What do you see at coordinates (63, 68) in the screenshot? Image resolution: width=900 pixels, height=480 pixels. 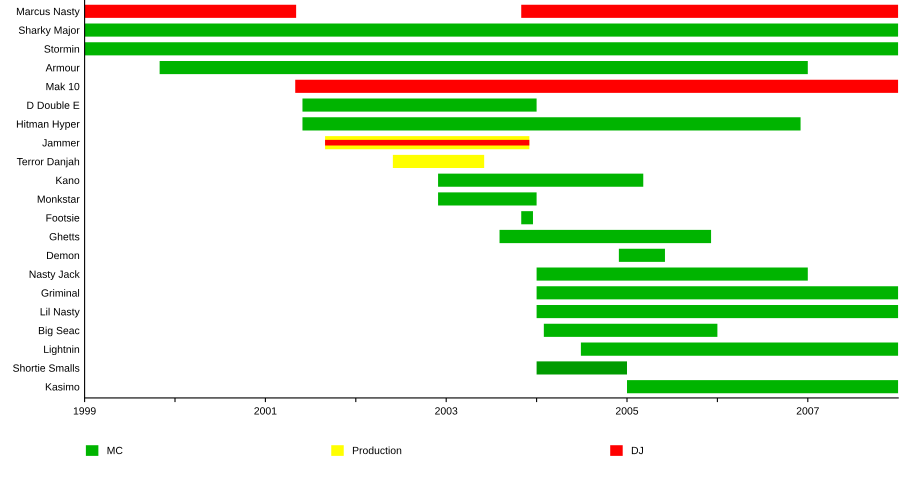 I see `y-tick-label: Armour` at bounding box center [63, 68].